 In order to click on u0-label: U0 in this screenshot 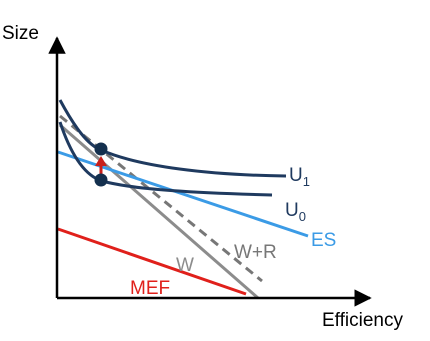, I will do `click(295, 212)`.